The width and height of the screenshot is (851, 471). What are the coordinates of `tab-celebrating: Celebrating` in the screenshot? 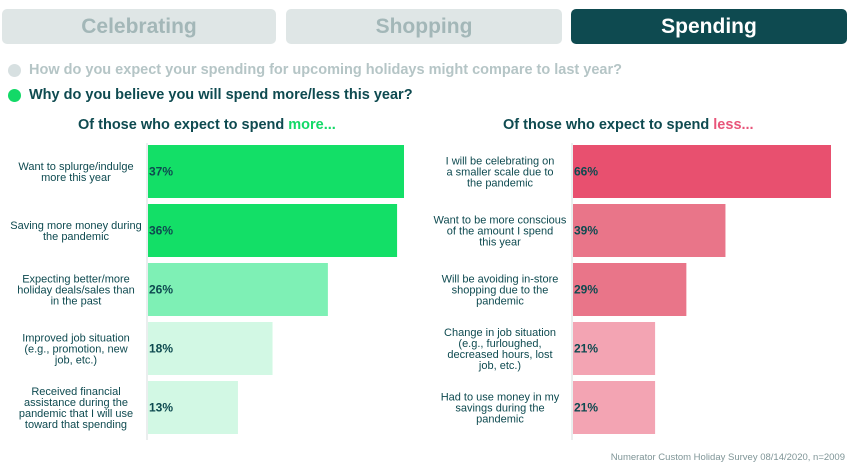 It's located at (139, 26).